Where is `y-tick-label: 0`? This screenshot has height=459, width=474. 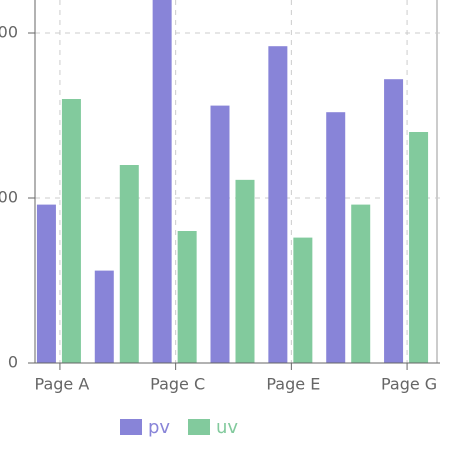
y-tick-label: 0 is located at coordinates (13, 362).